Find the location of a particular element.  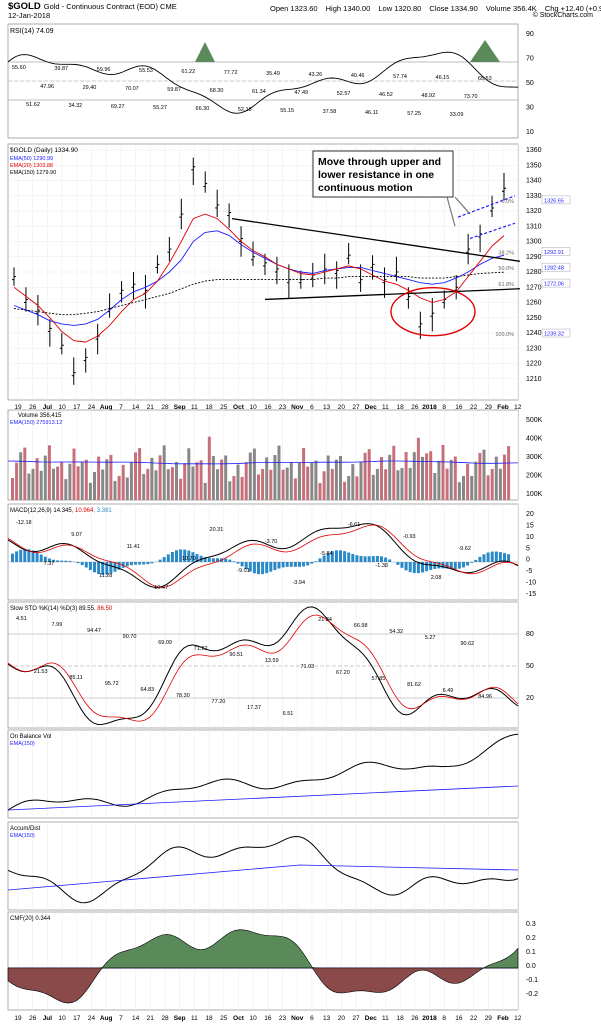

ad-legend-title: Accum/Dist is located at coordinates (25, 829).